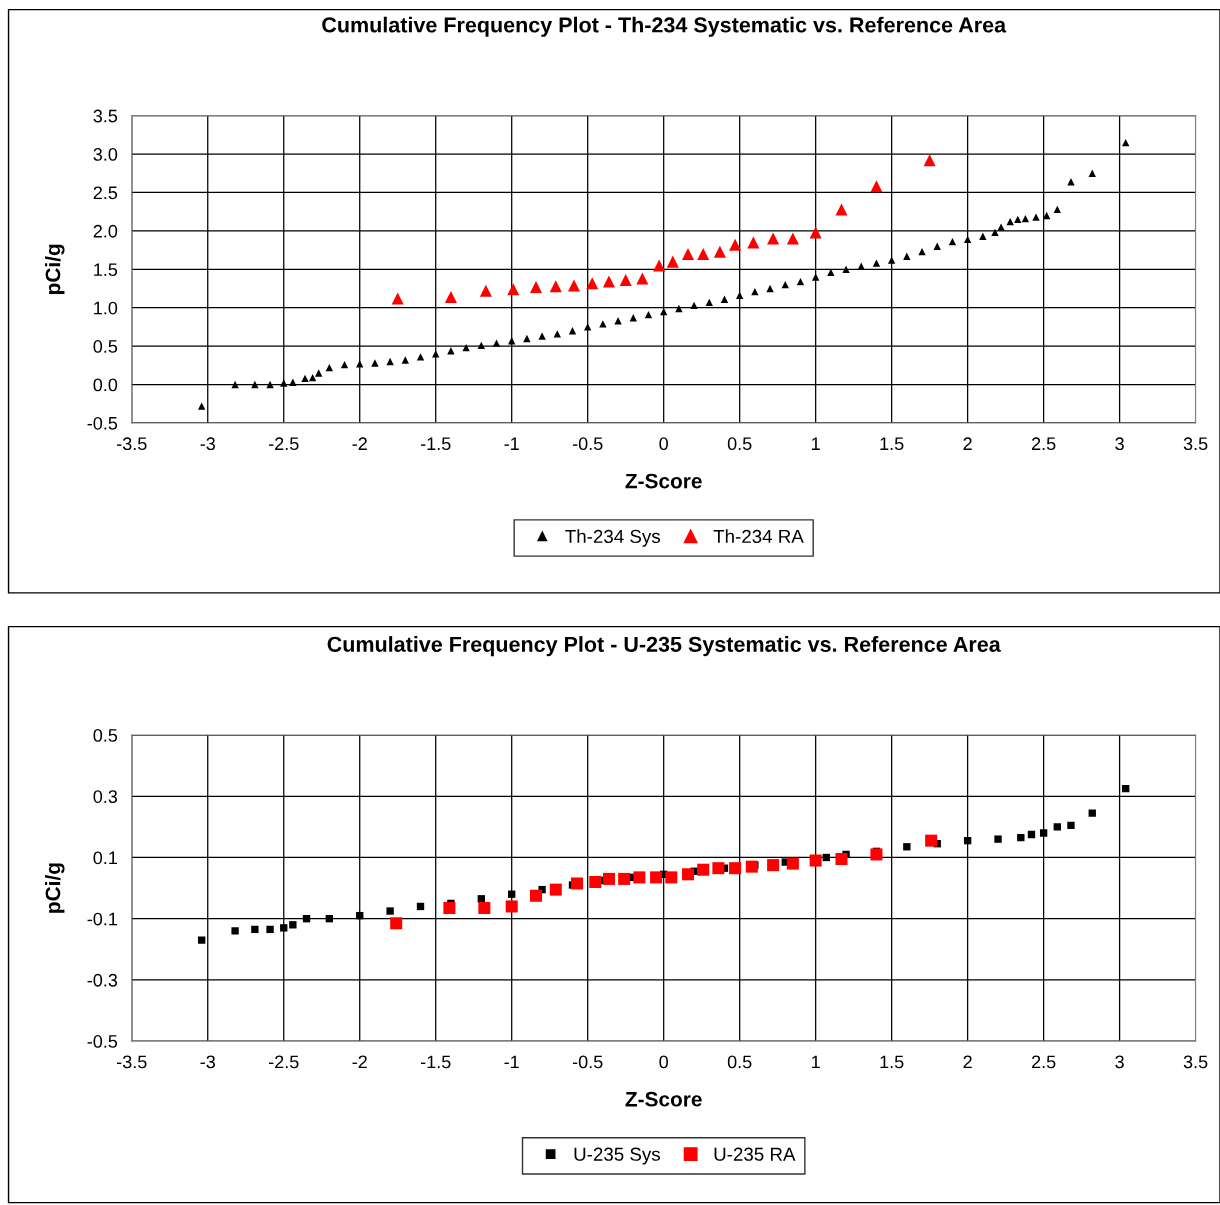  What do you see at coordinates (587, 444) in the screenshot?
I see `x-tick-label: -0.5` at bounding box center [587, 444].